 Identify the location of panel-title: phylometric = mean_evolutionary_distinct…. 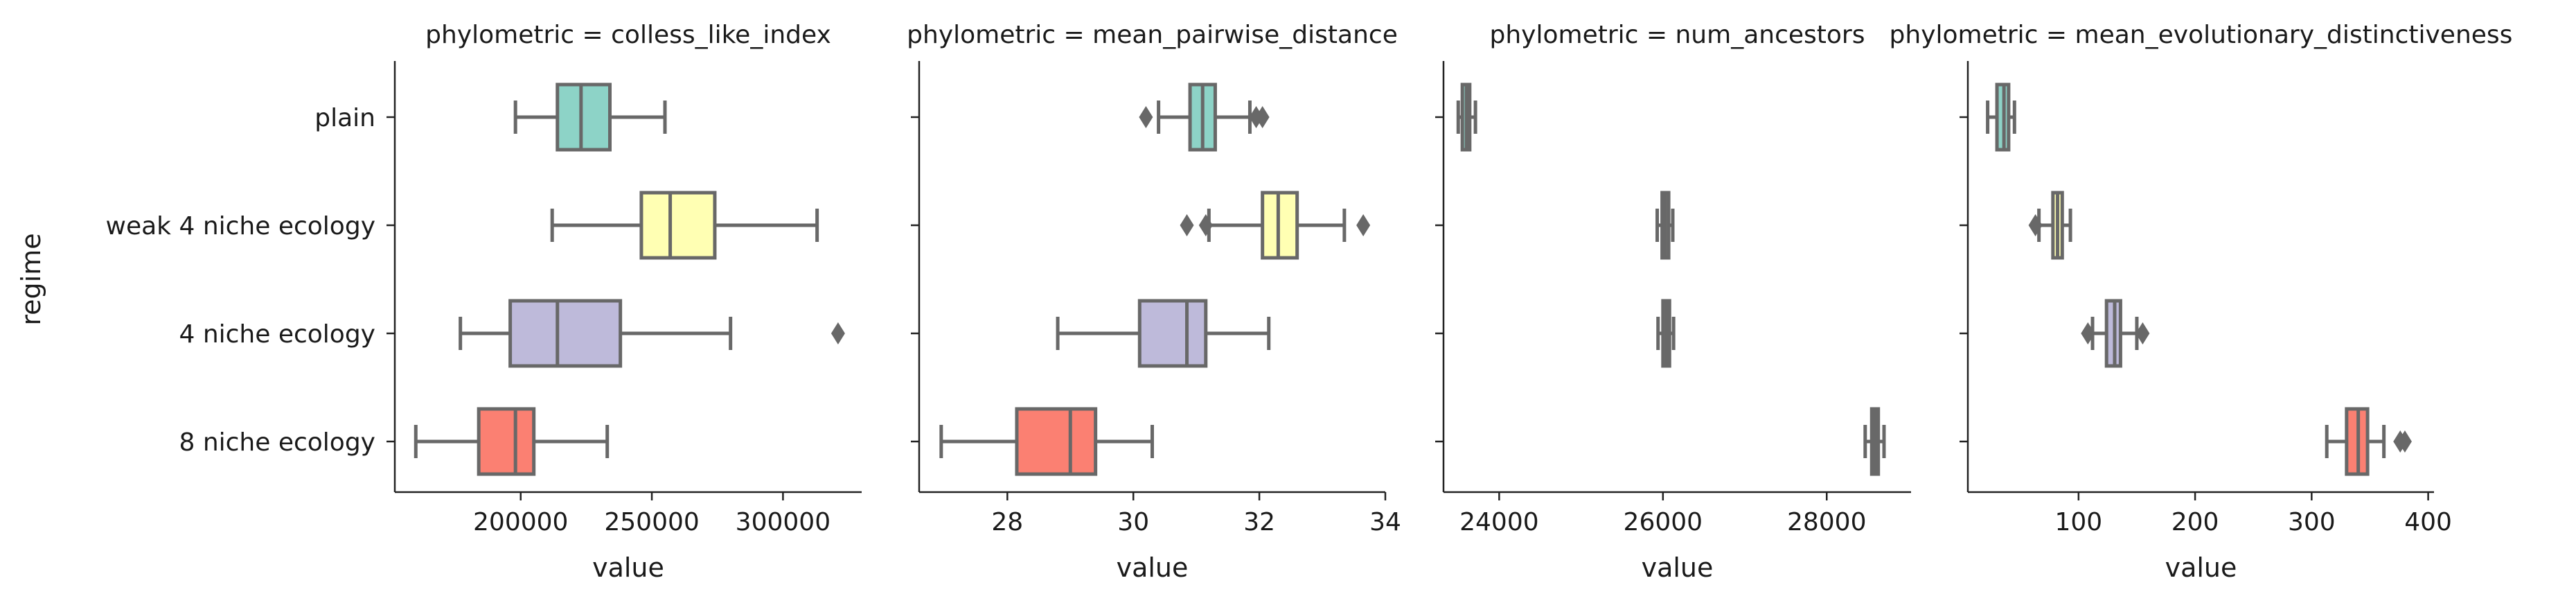
(2201, 35).